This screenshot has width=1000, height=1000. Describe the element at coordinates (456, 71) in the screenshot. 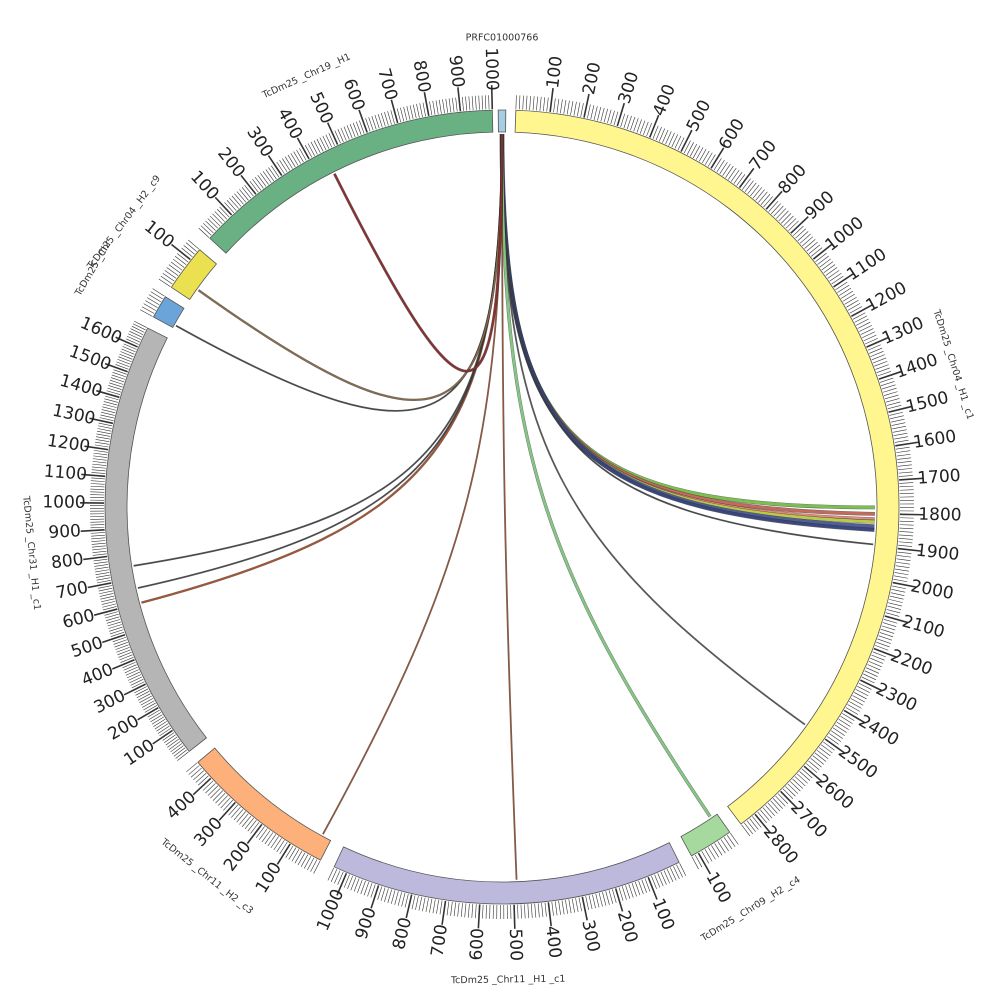

I see `tick-label: 900` at that location.